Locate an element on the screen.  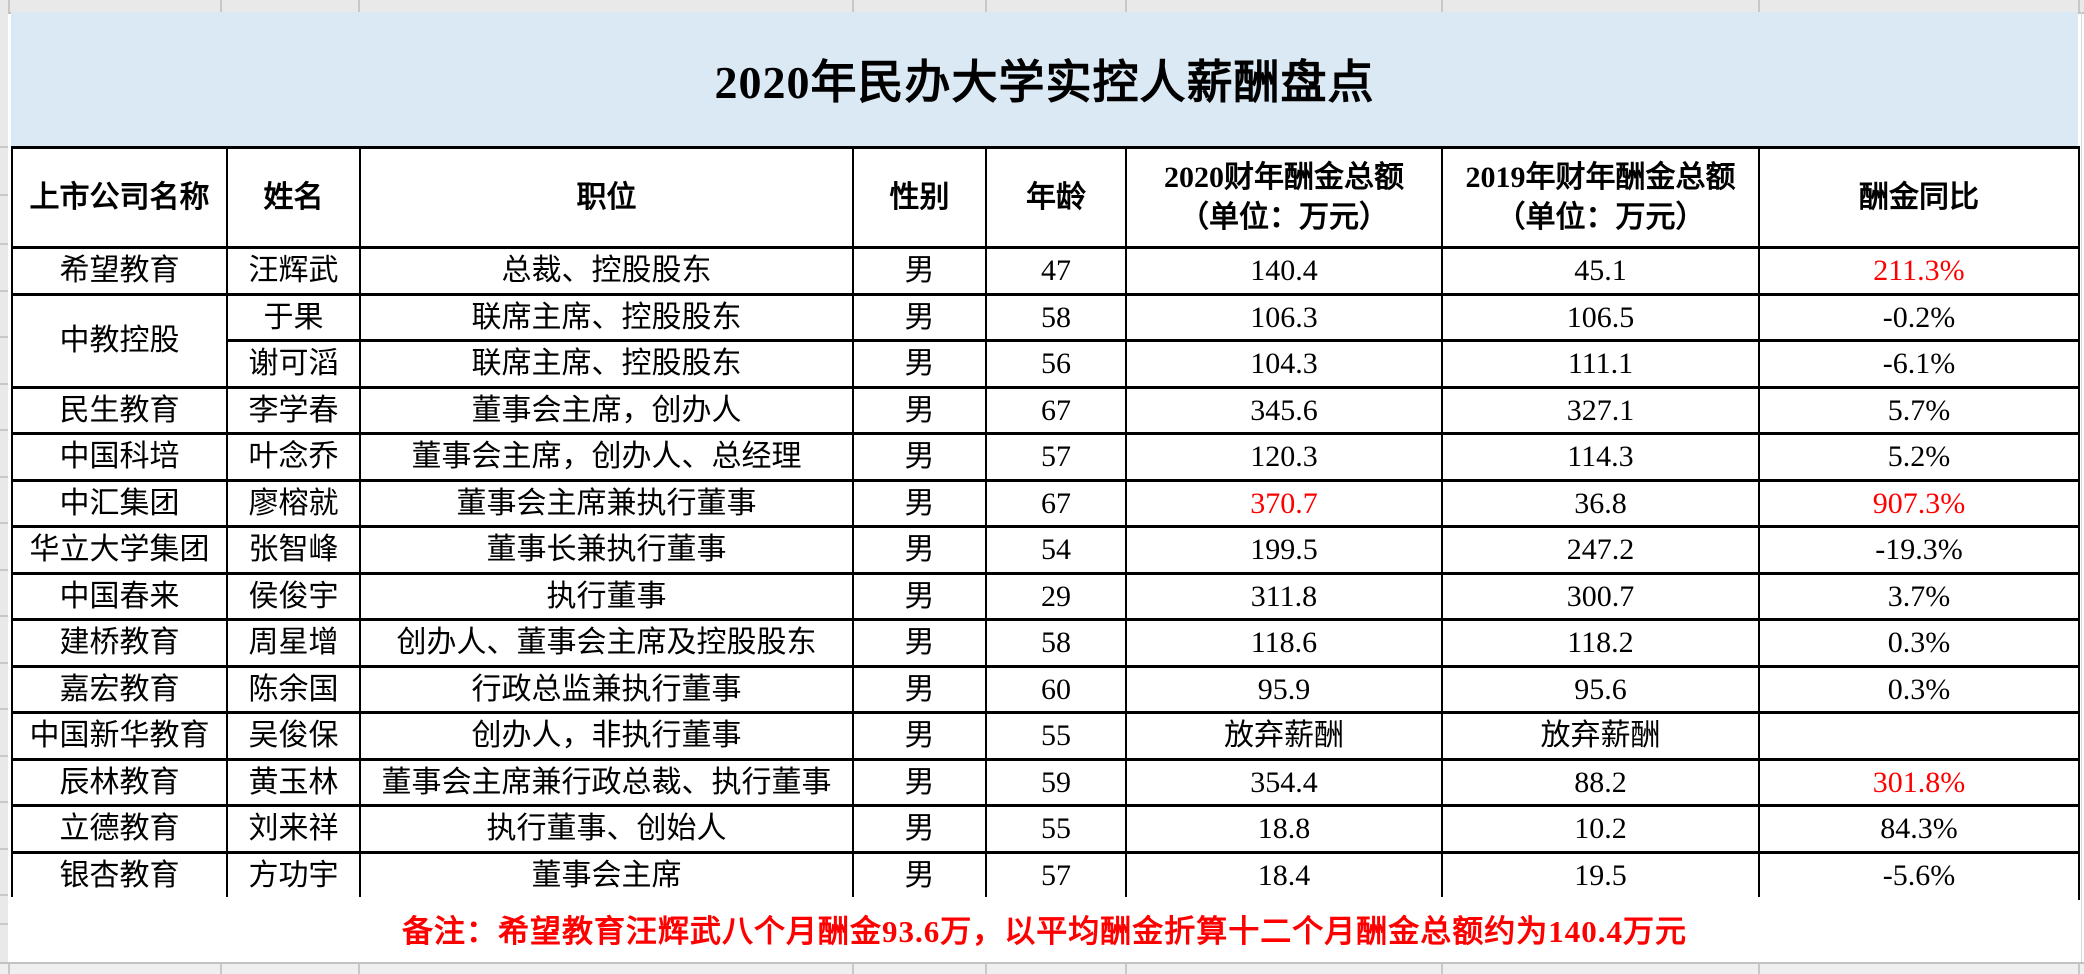
cell-age: 56 is located at coordinates (1056, 364).